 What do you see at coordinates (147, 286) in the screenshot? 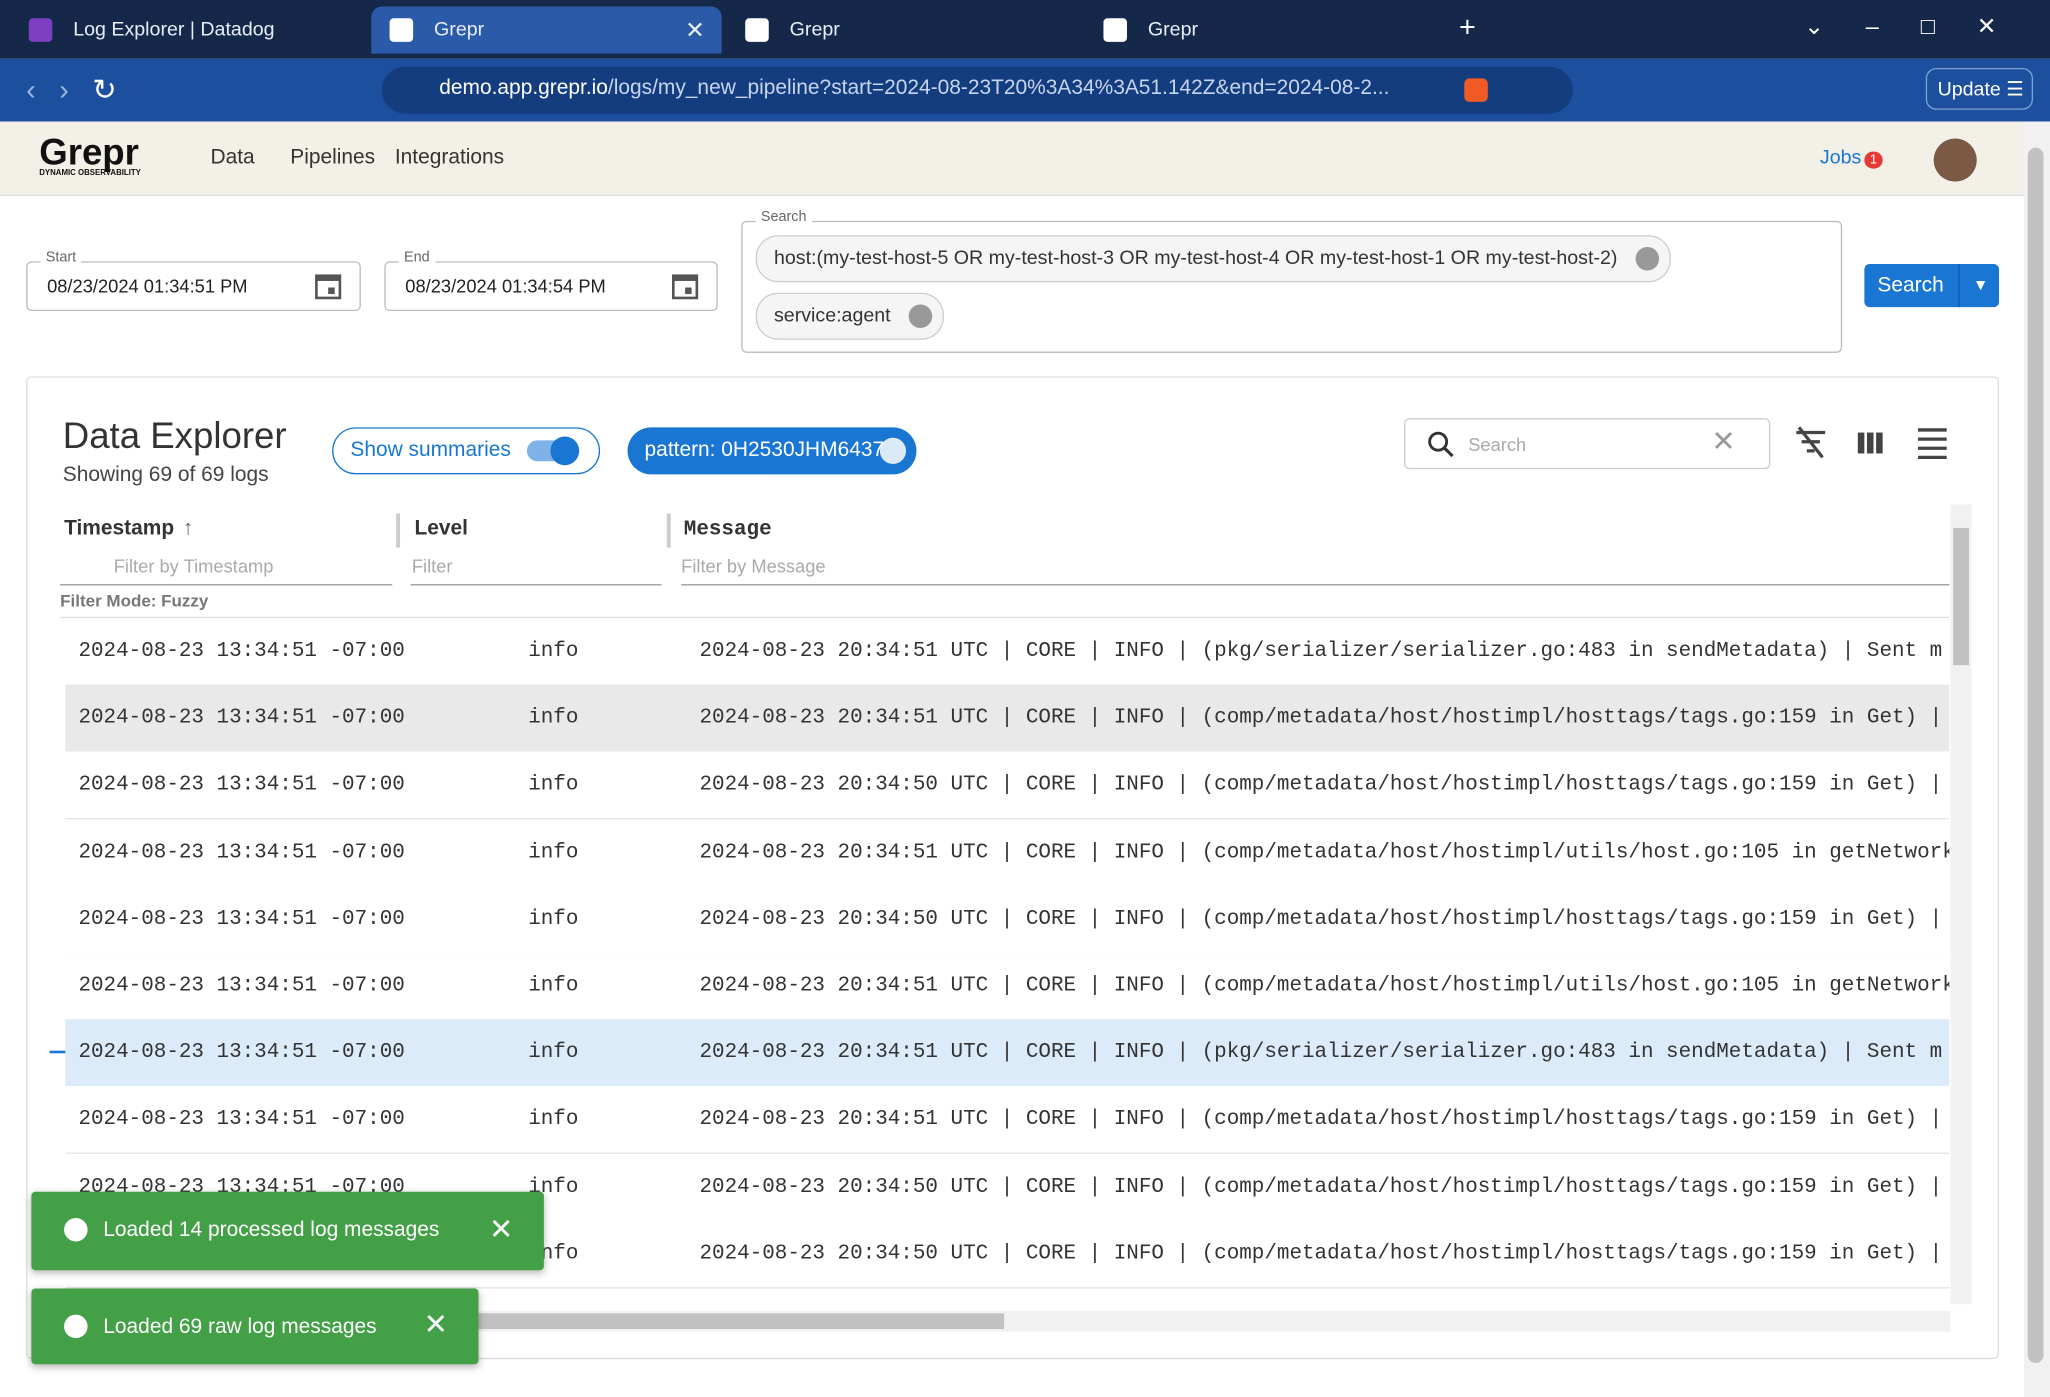
I see `field-value: 08/23/2024 01:34:51 PM` at bounding box center [147, 286].